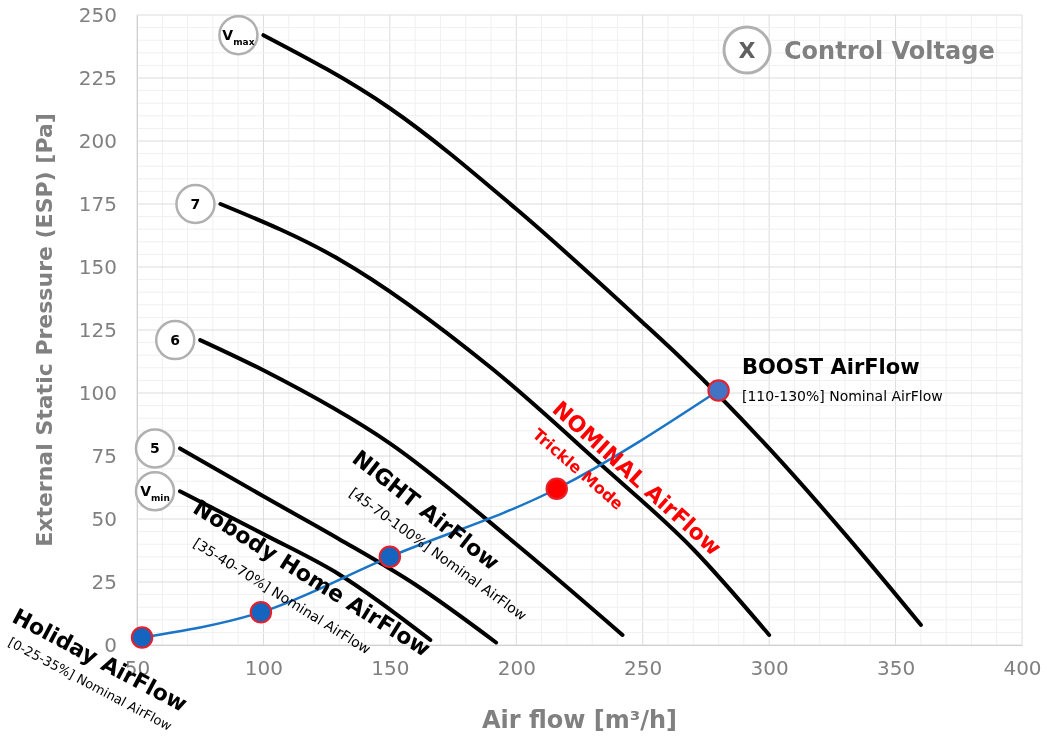 The height and width of the screenshot is (742, 1051). Describe the element at coordinates (175, 340) in the screenshot. I see `series-label: 6` at that location.